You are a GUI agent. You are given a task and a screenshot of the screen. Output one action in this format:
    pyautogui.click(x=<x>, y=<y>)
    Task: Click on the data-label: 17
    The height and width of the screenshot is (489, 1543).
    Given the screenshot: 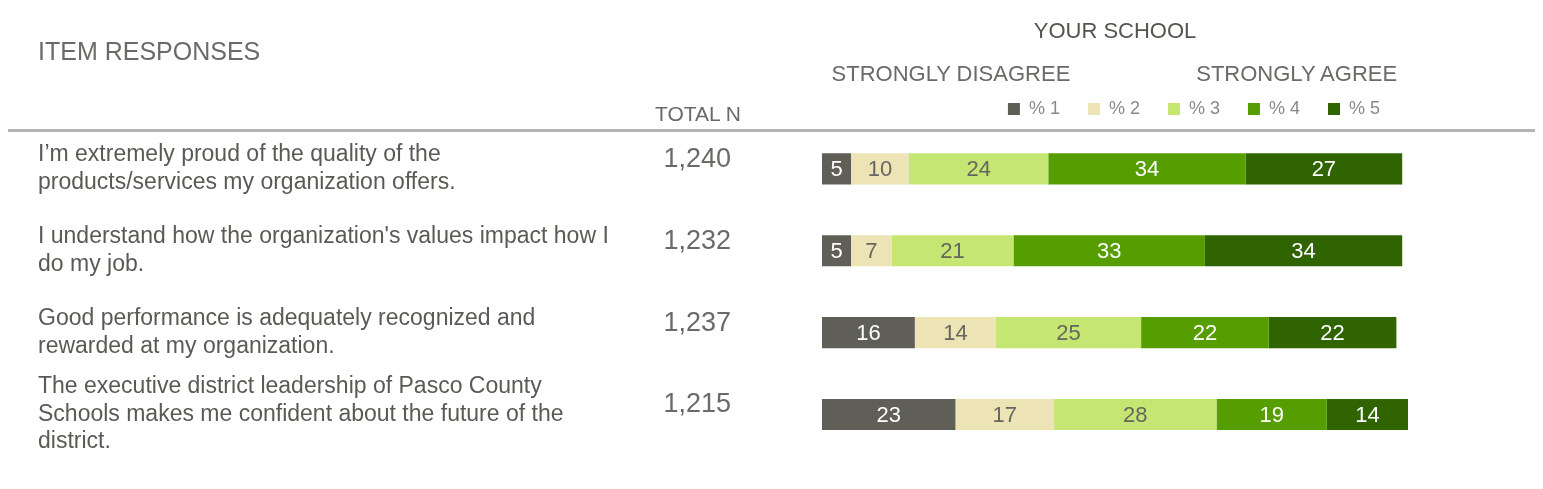 What is the action you would take?
    pyautogui.click(x=1004, y=414)
    